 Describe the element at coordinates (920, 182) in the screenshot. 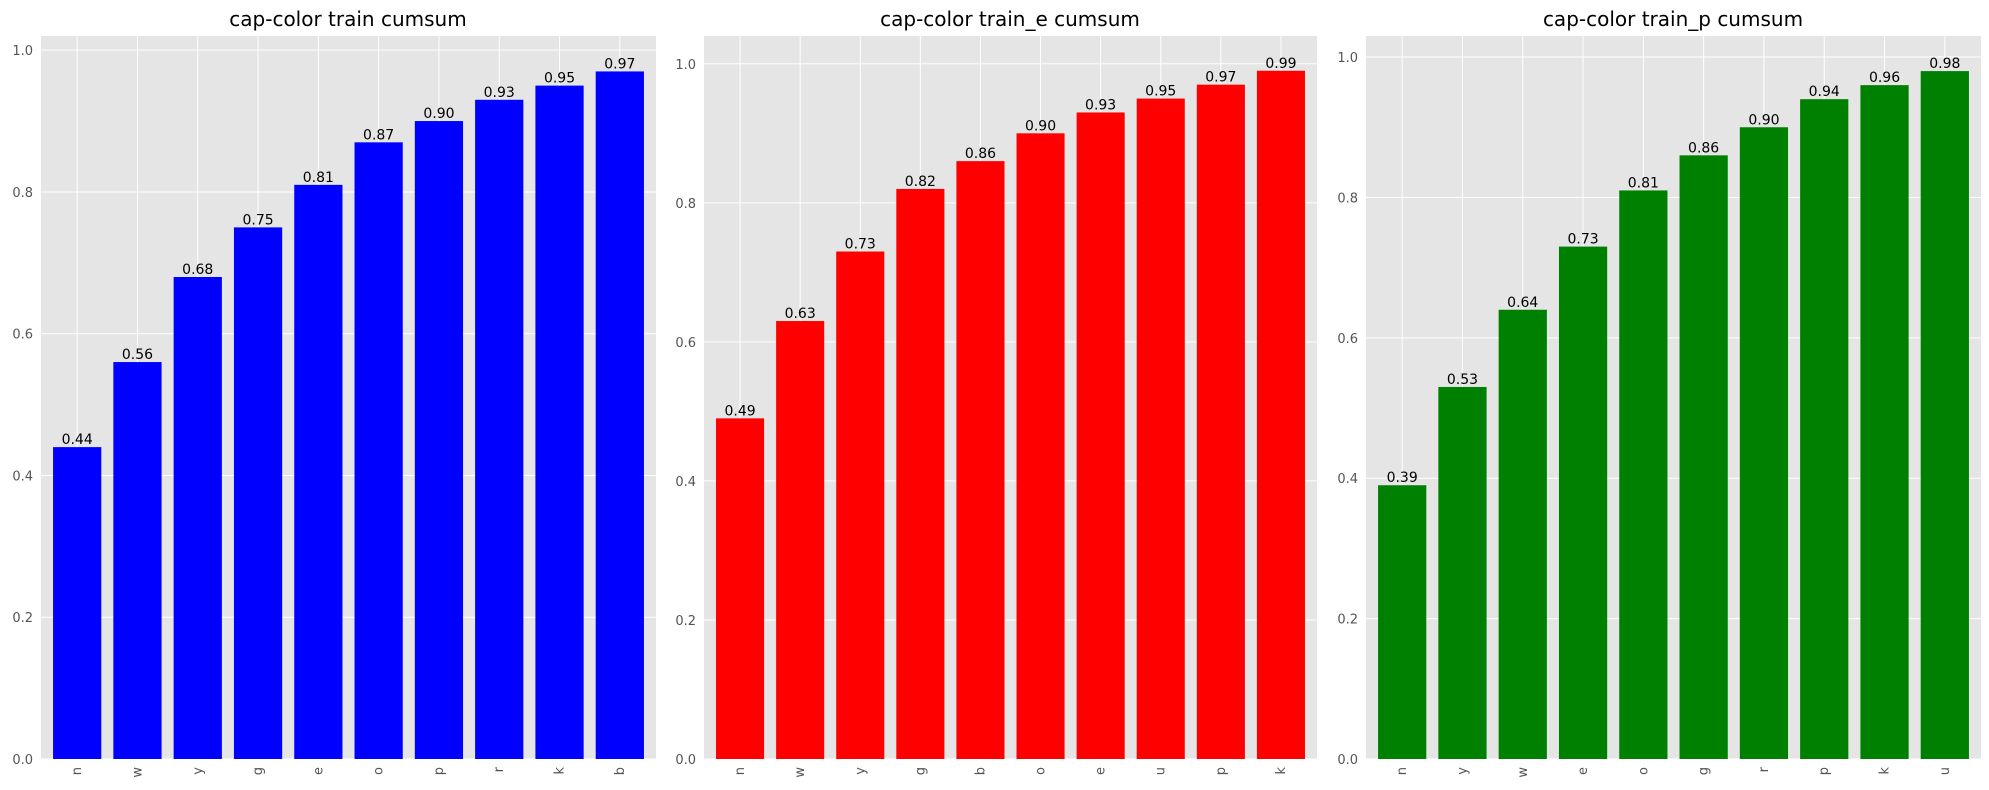

I see `data-label: 0.82` at that location.